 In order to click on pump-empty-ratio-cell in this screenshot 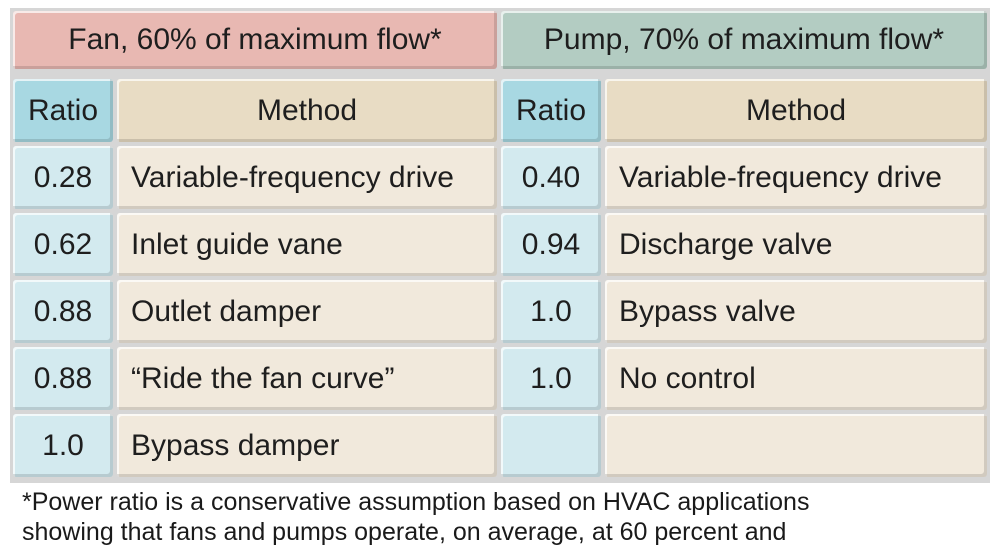, I will do `click(551, 445)`.